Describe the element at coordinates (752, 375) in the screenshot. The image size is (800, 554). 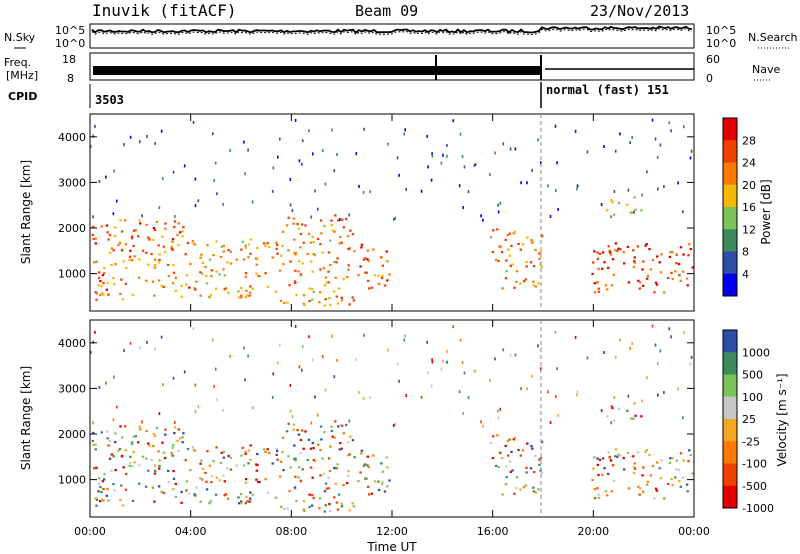
I see `colorbar-tick-label: 500` at that location.